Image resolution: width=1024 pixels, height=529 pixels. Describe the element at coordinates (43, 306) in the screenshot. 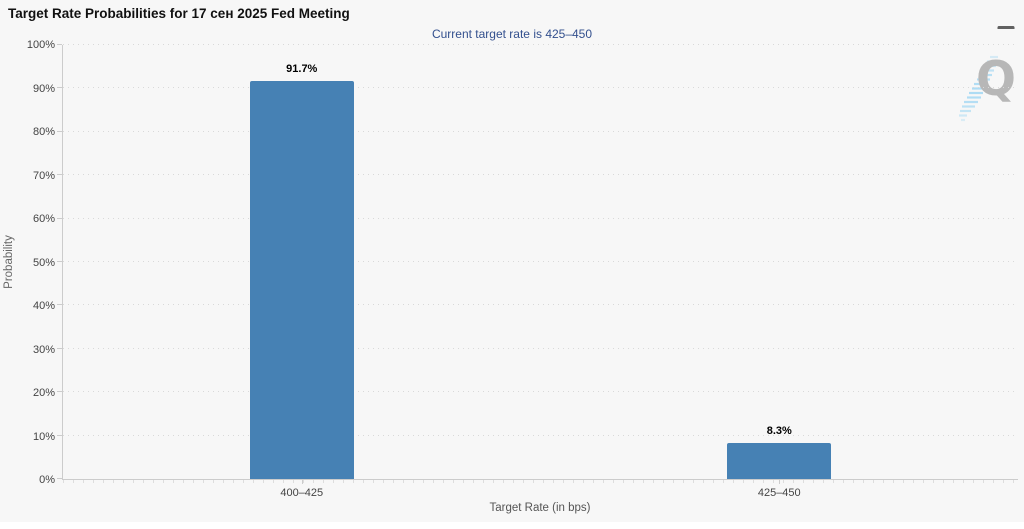

I see `y-tick-label: 40%` at that location.